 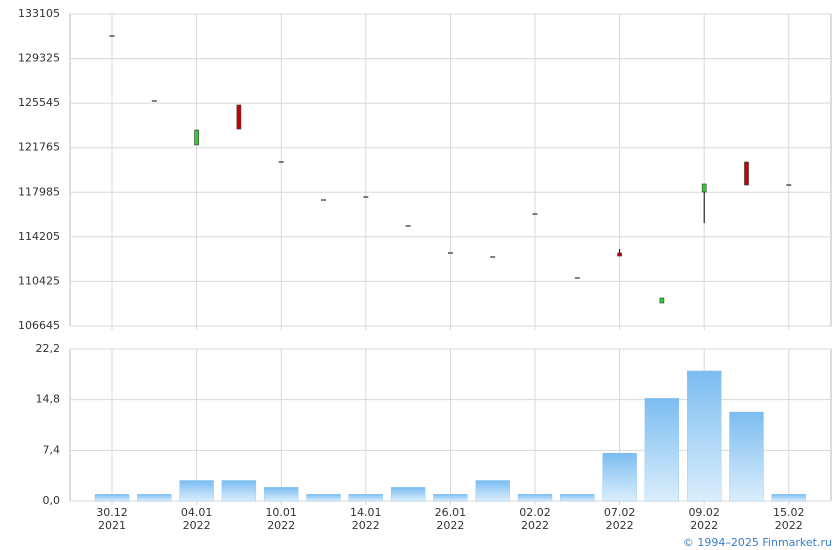 I want to click on footer: © 1994–2025 Finmarket.ru, so click(x=757, y=542).